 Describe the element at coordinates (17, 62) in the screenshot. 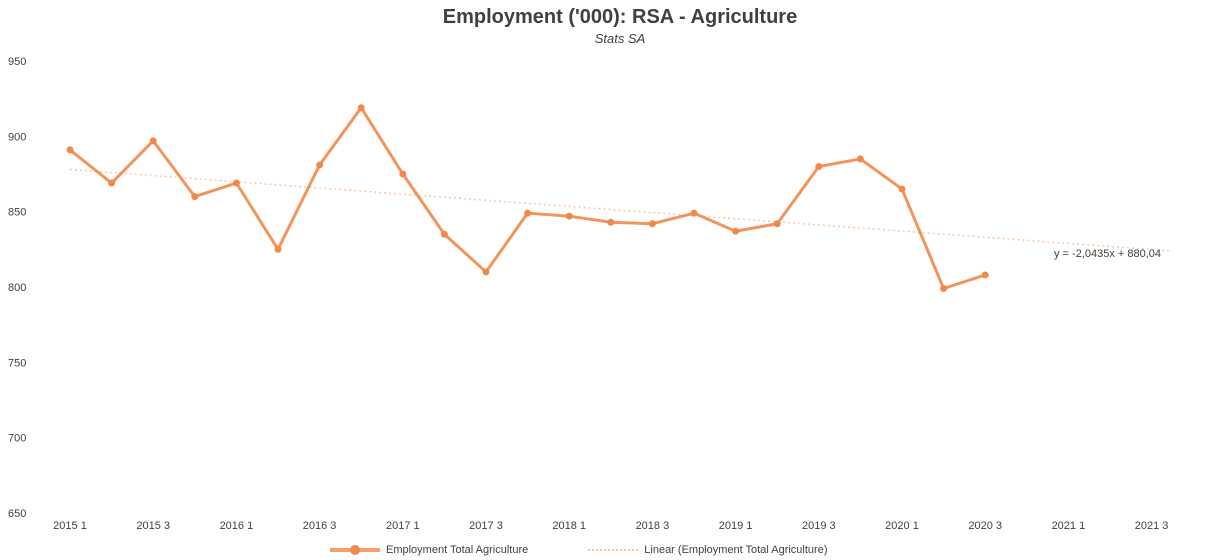

I see `y-tick-label: 950` at that location.